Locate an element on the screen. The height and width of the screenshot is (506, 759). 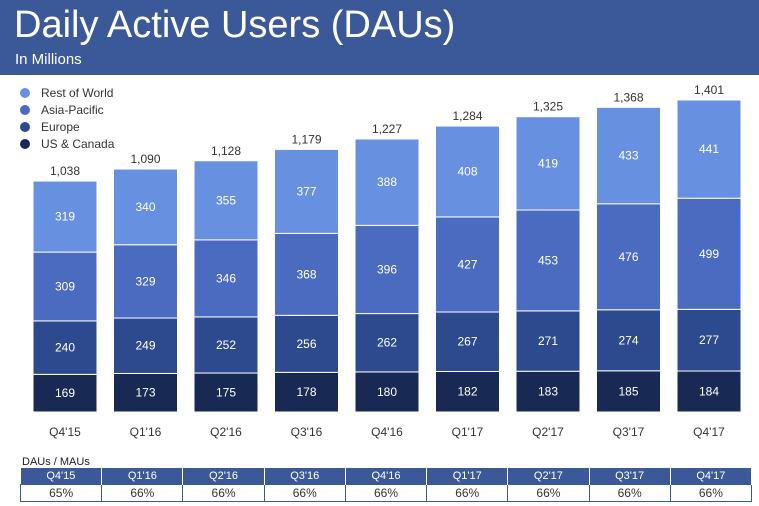
x-tick-label: Q4'16 is located at coordinates (387, 432).